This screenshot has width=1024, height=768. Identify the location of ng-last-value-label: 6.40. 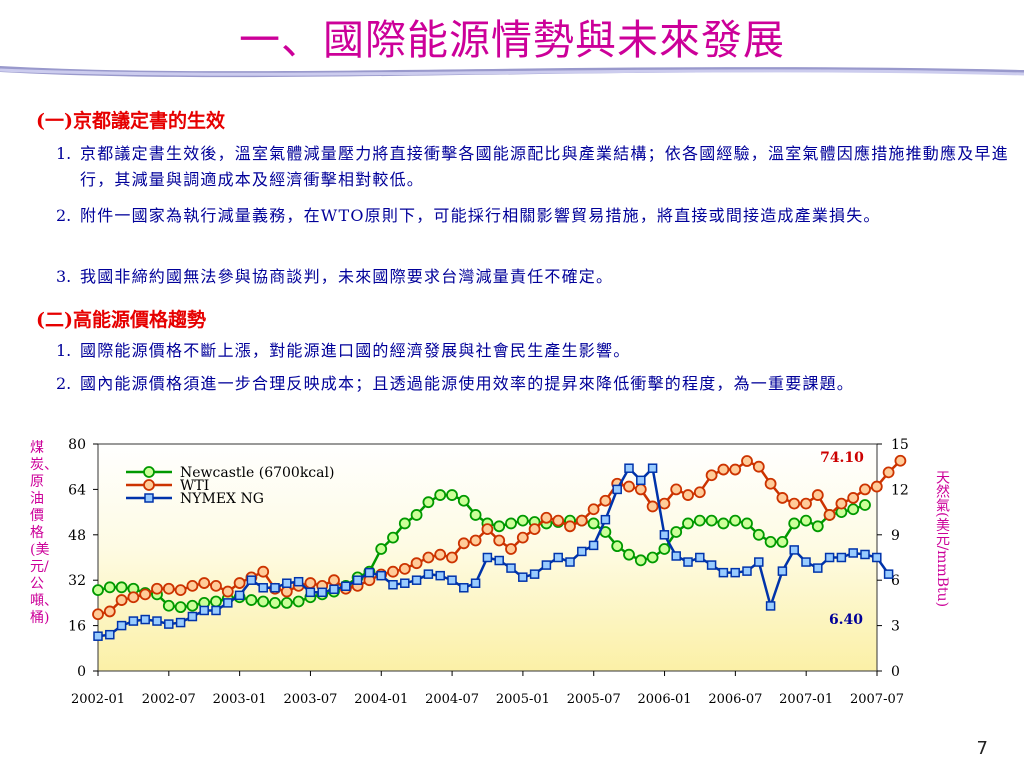
(846, 620).